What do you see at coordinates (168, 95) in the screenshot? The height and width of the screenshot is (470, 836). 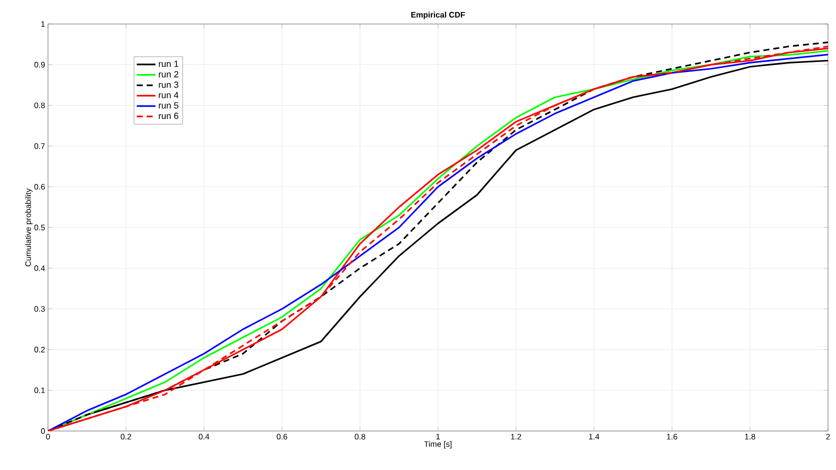 I see `legend-label: run 4` at bounding box center [168, 95].